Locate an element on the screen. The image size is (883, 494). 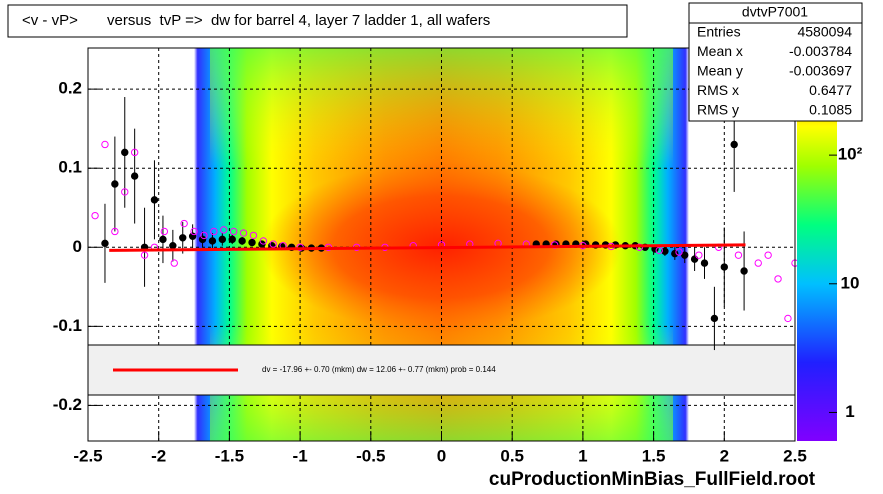
x-tick-label: -1 is located at coordinates (300, 455).